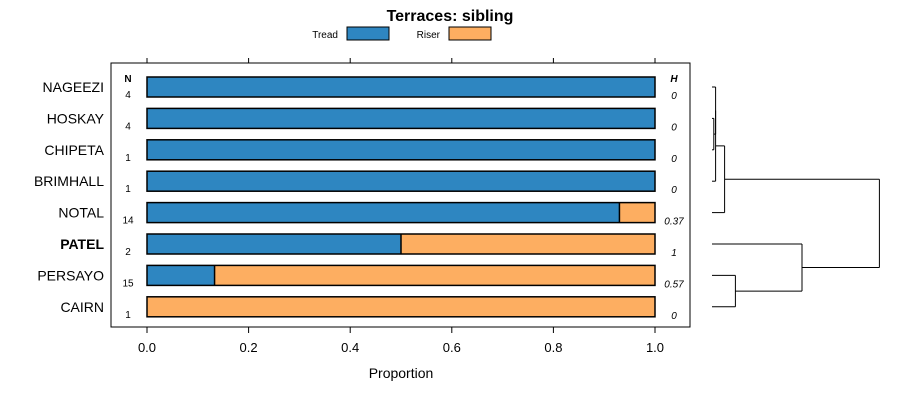 The height and width of the screenshot is (400, 900). I want to click on n-count-label: 15, so click(128, 283).